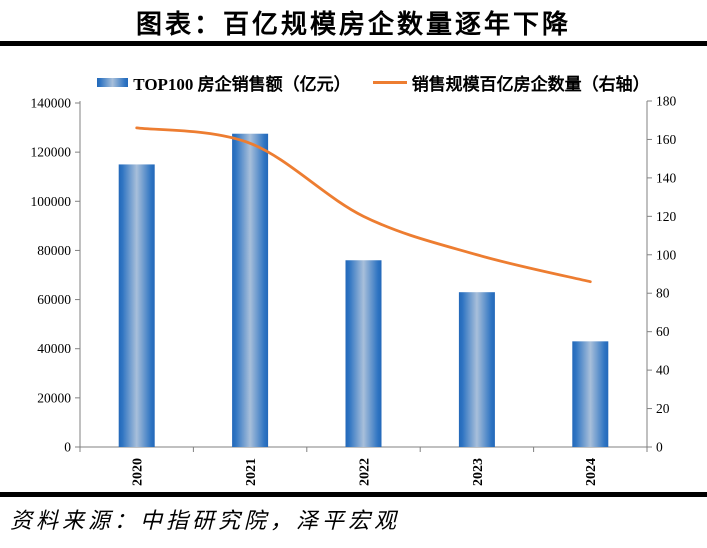 Image resolution: width=707 pixels, height=548 pixels. I want to click on bar-2022, so click(363, 353).